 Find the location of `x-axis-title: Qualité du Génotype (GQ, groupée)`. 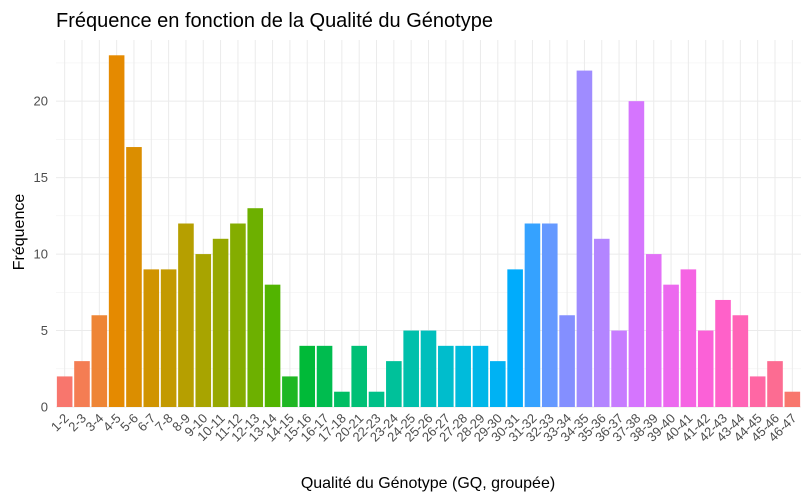

x-axis-title: Qualité du Génotype (GQ, groupée) is located at coordinates (428, 483).